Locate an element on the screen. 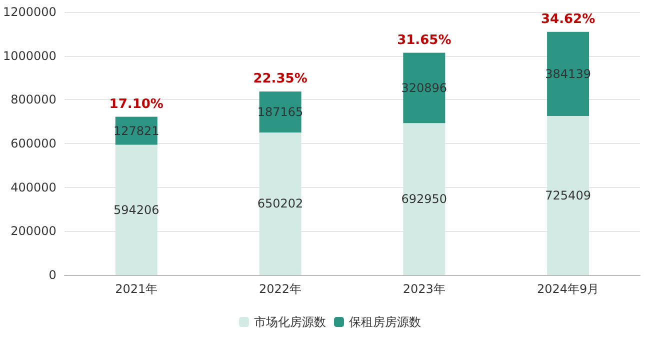  annotation: 31.65% is located at coordinates (424, 40).